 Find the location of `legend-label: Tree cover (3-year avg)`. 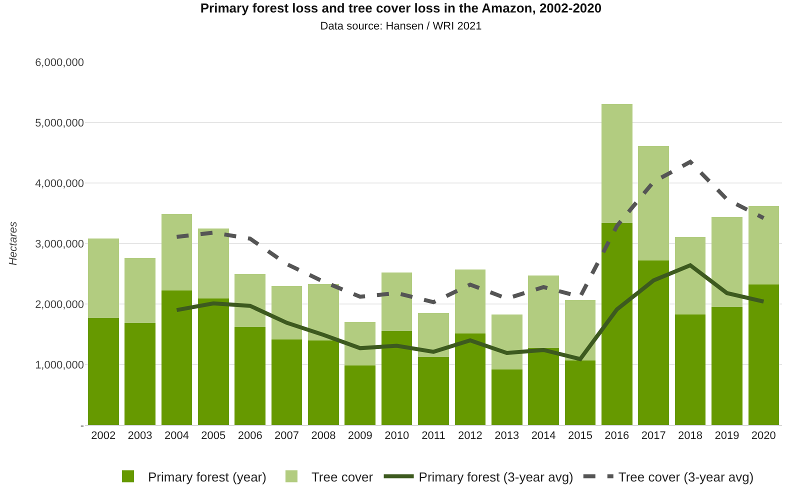

legend-label: Tree cover (3-year avg) is located at coordinates (686, 476).